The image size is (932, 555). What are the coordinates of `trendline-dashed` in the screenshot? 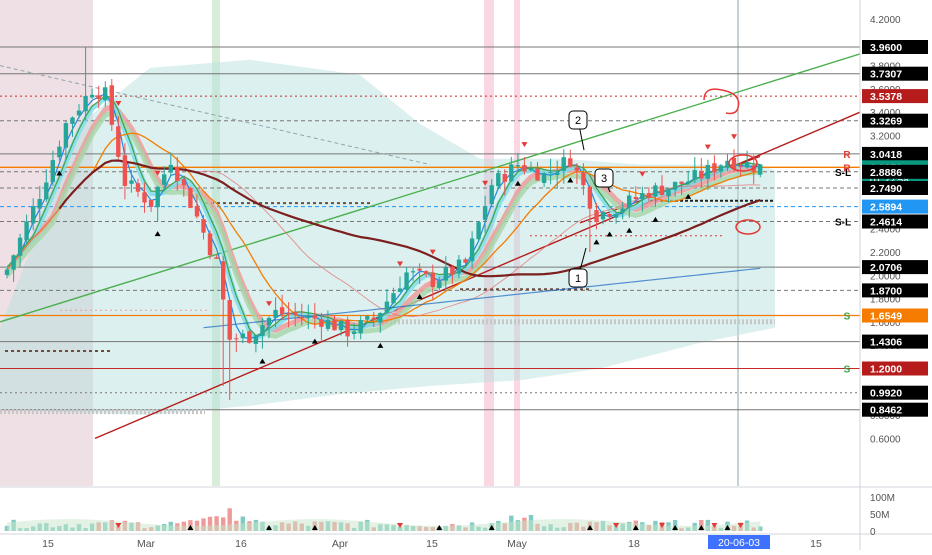 It's located at (215, 115).